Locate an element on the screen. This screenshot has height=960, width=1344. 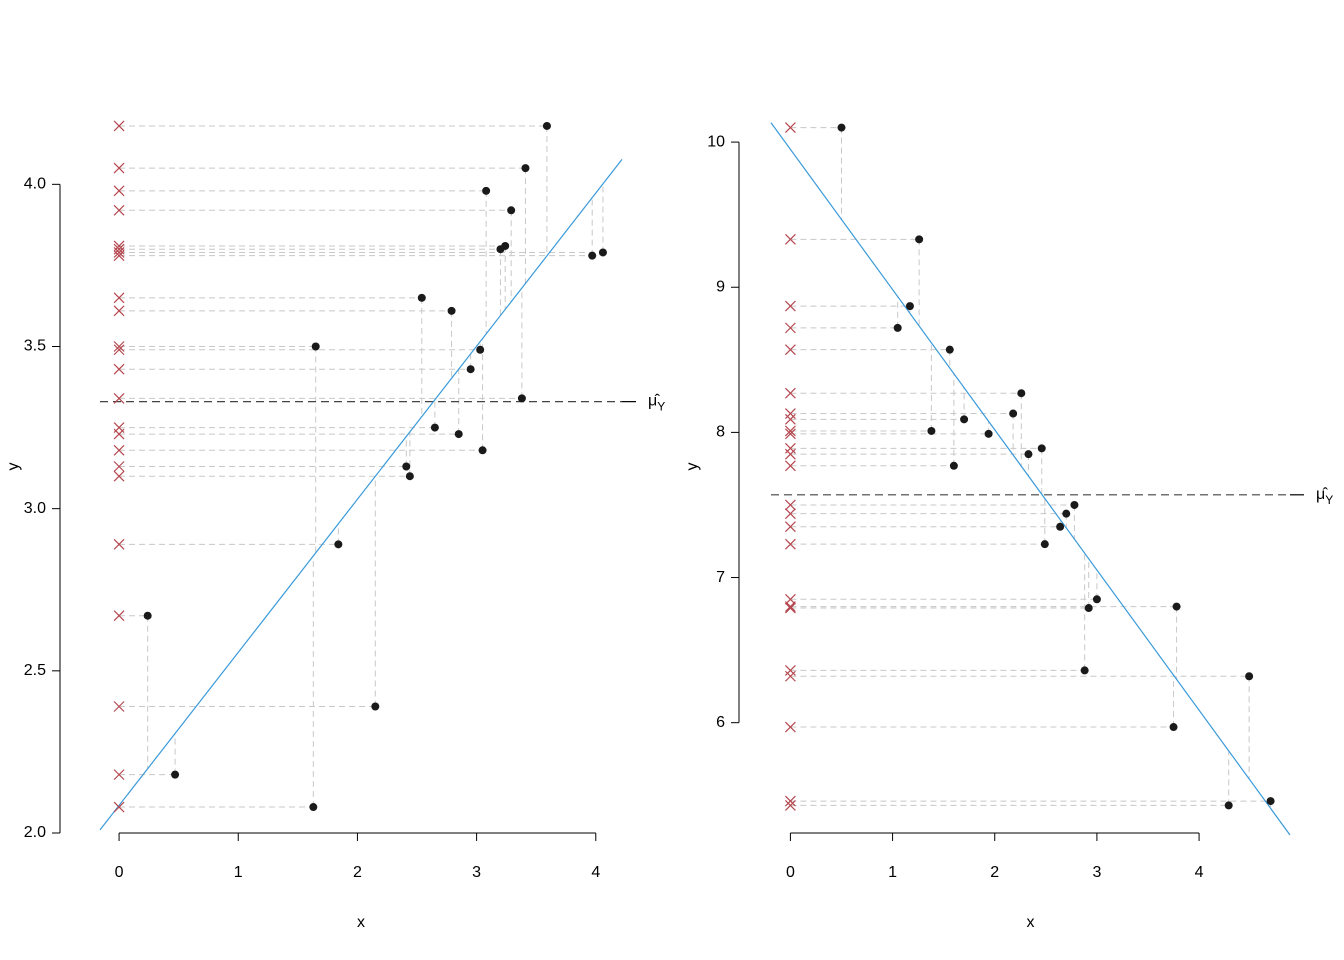
y-tick-label: 2.5 is located at coordinates (35, 670).